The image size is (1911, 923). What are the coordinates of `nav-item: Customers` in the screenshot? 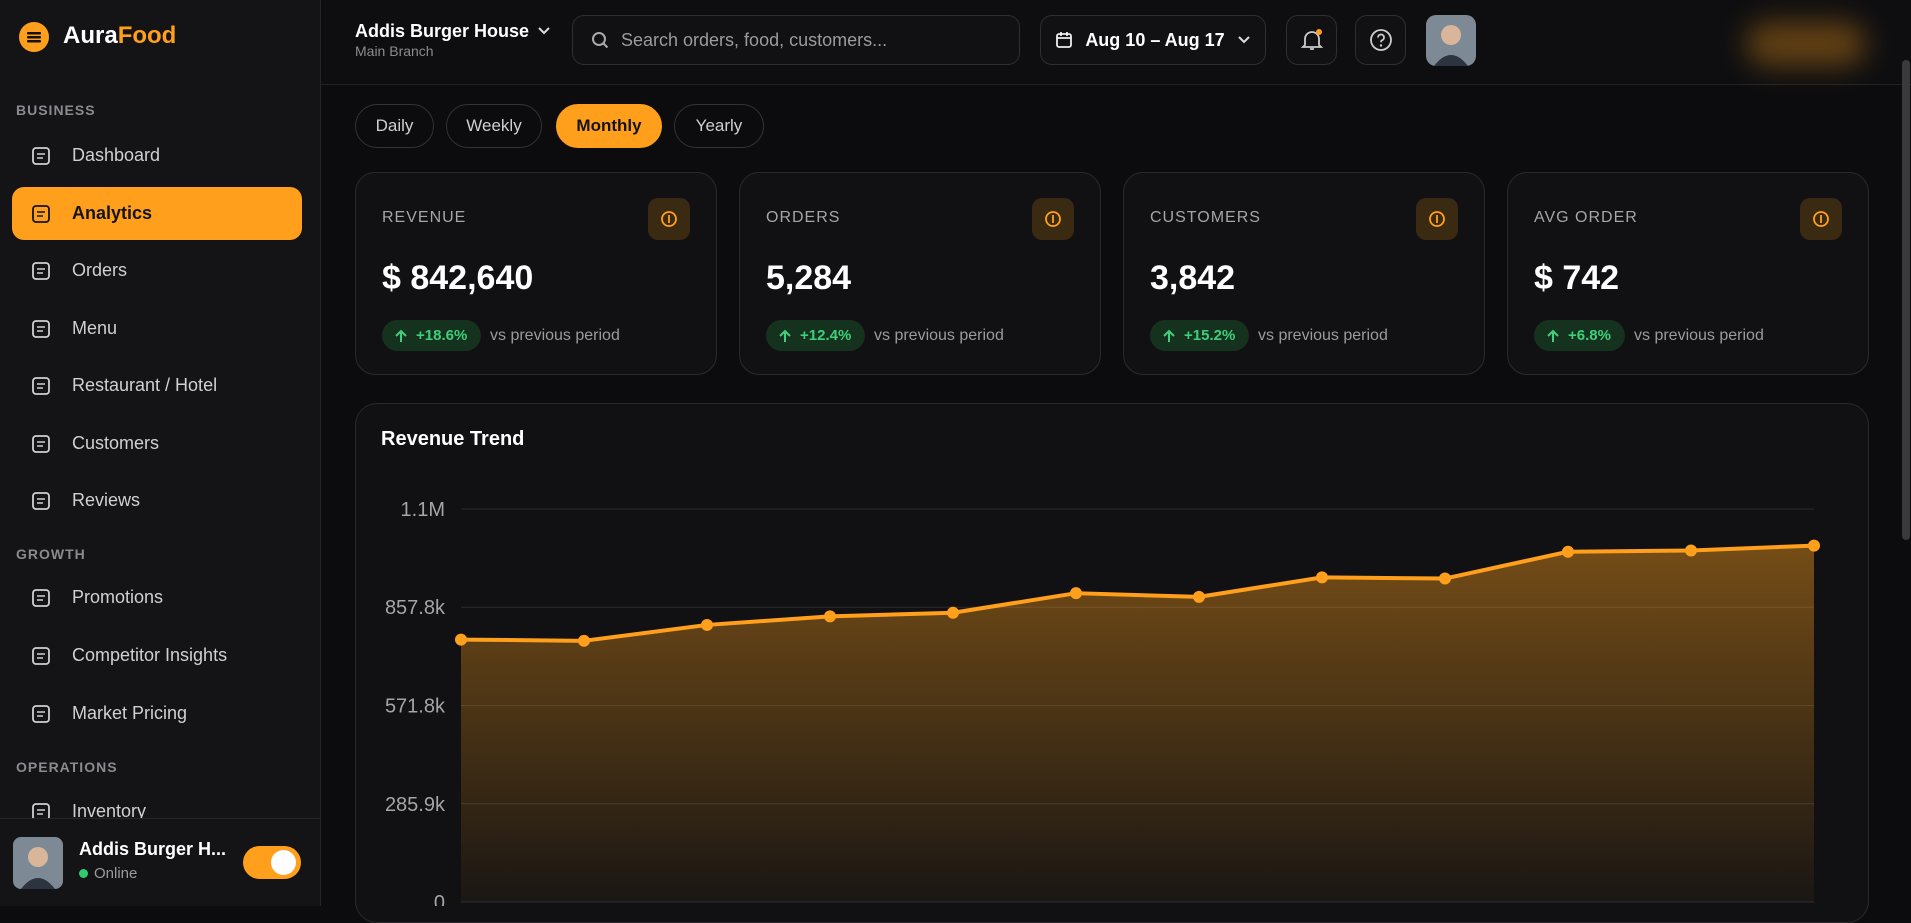 It's located at (157, 443).